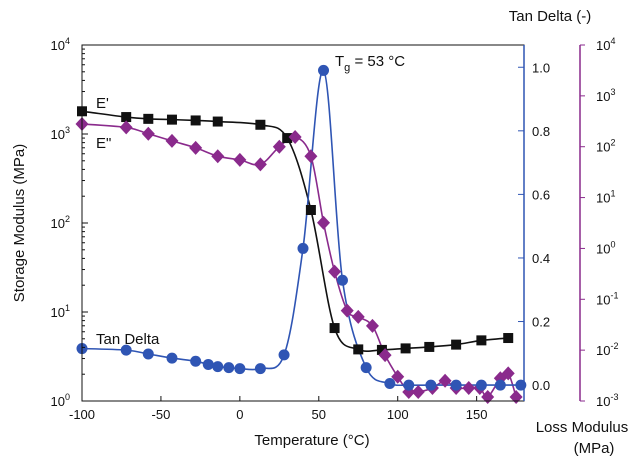 This screenshot has width=638, height=458. What do you see at coordinates (607, 400) in the screenshot?
I see `loss-modulus-tick-label: 10⁻³` at bounding box center [607, 400].